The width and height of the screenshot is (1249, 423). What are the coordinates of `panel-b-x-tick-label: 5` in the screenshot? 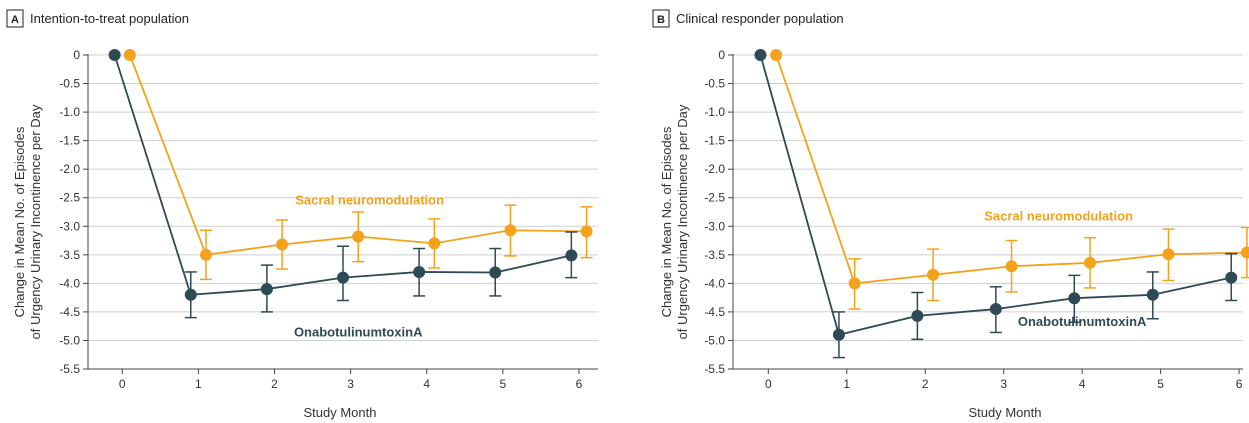 It's located at (1160, 384).